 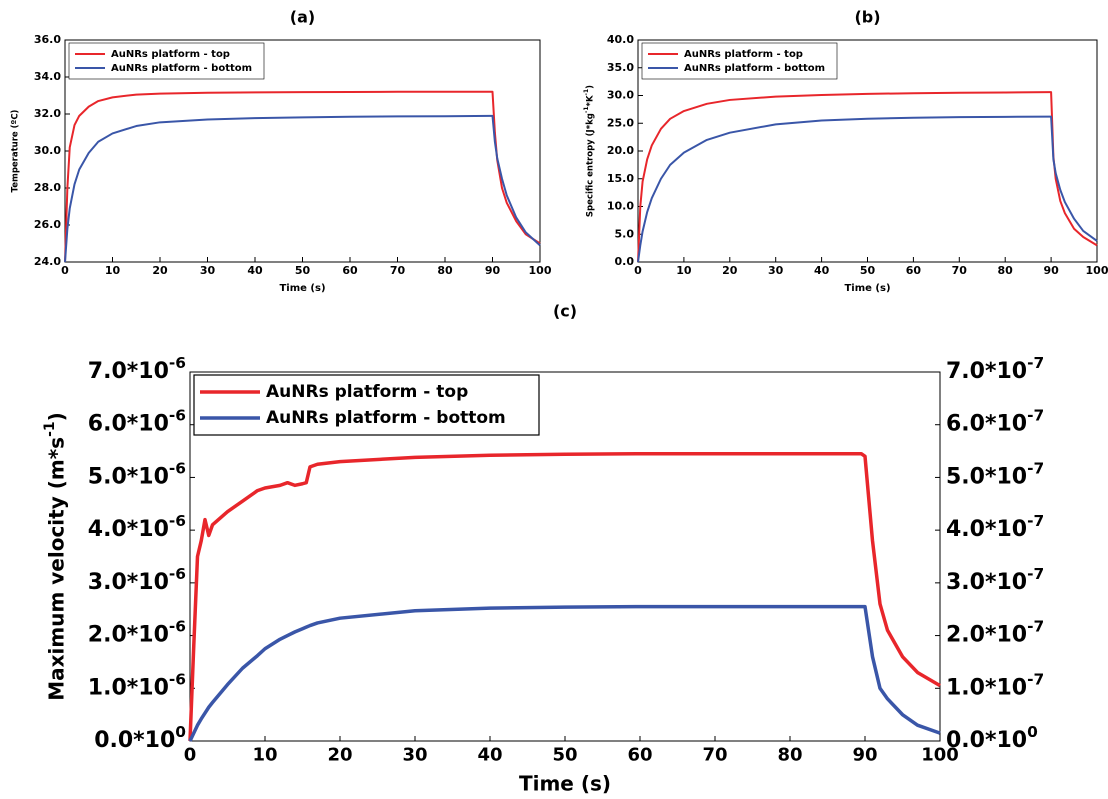 What do you see at coordinates (47, 224) in the screenshot?
I see `y-tick-label: 26.0` at bounding box center [47, 224].